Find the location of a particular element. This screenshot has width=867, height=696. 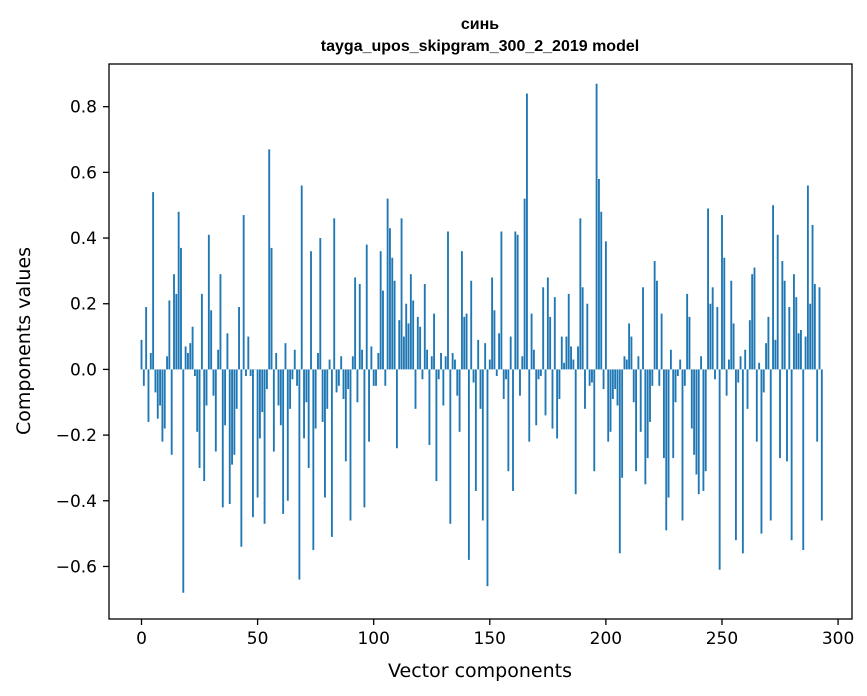

y-axis-ticks: −0.6 −0.4 −0.2 0.0 0.2 0.4 0.6 0.8 is located at coordinates (82, 337).